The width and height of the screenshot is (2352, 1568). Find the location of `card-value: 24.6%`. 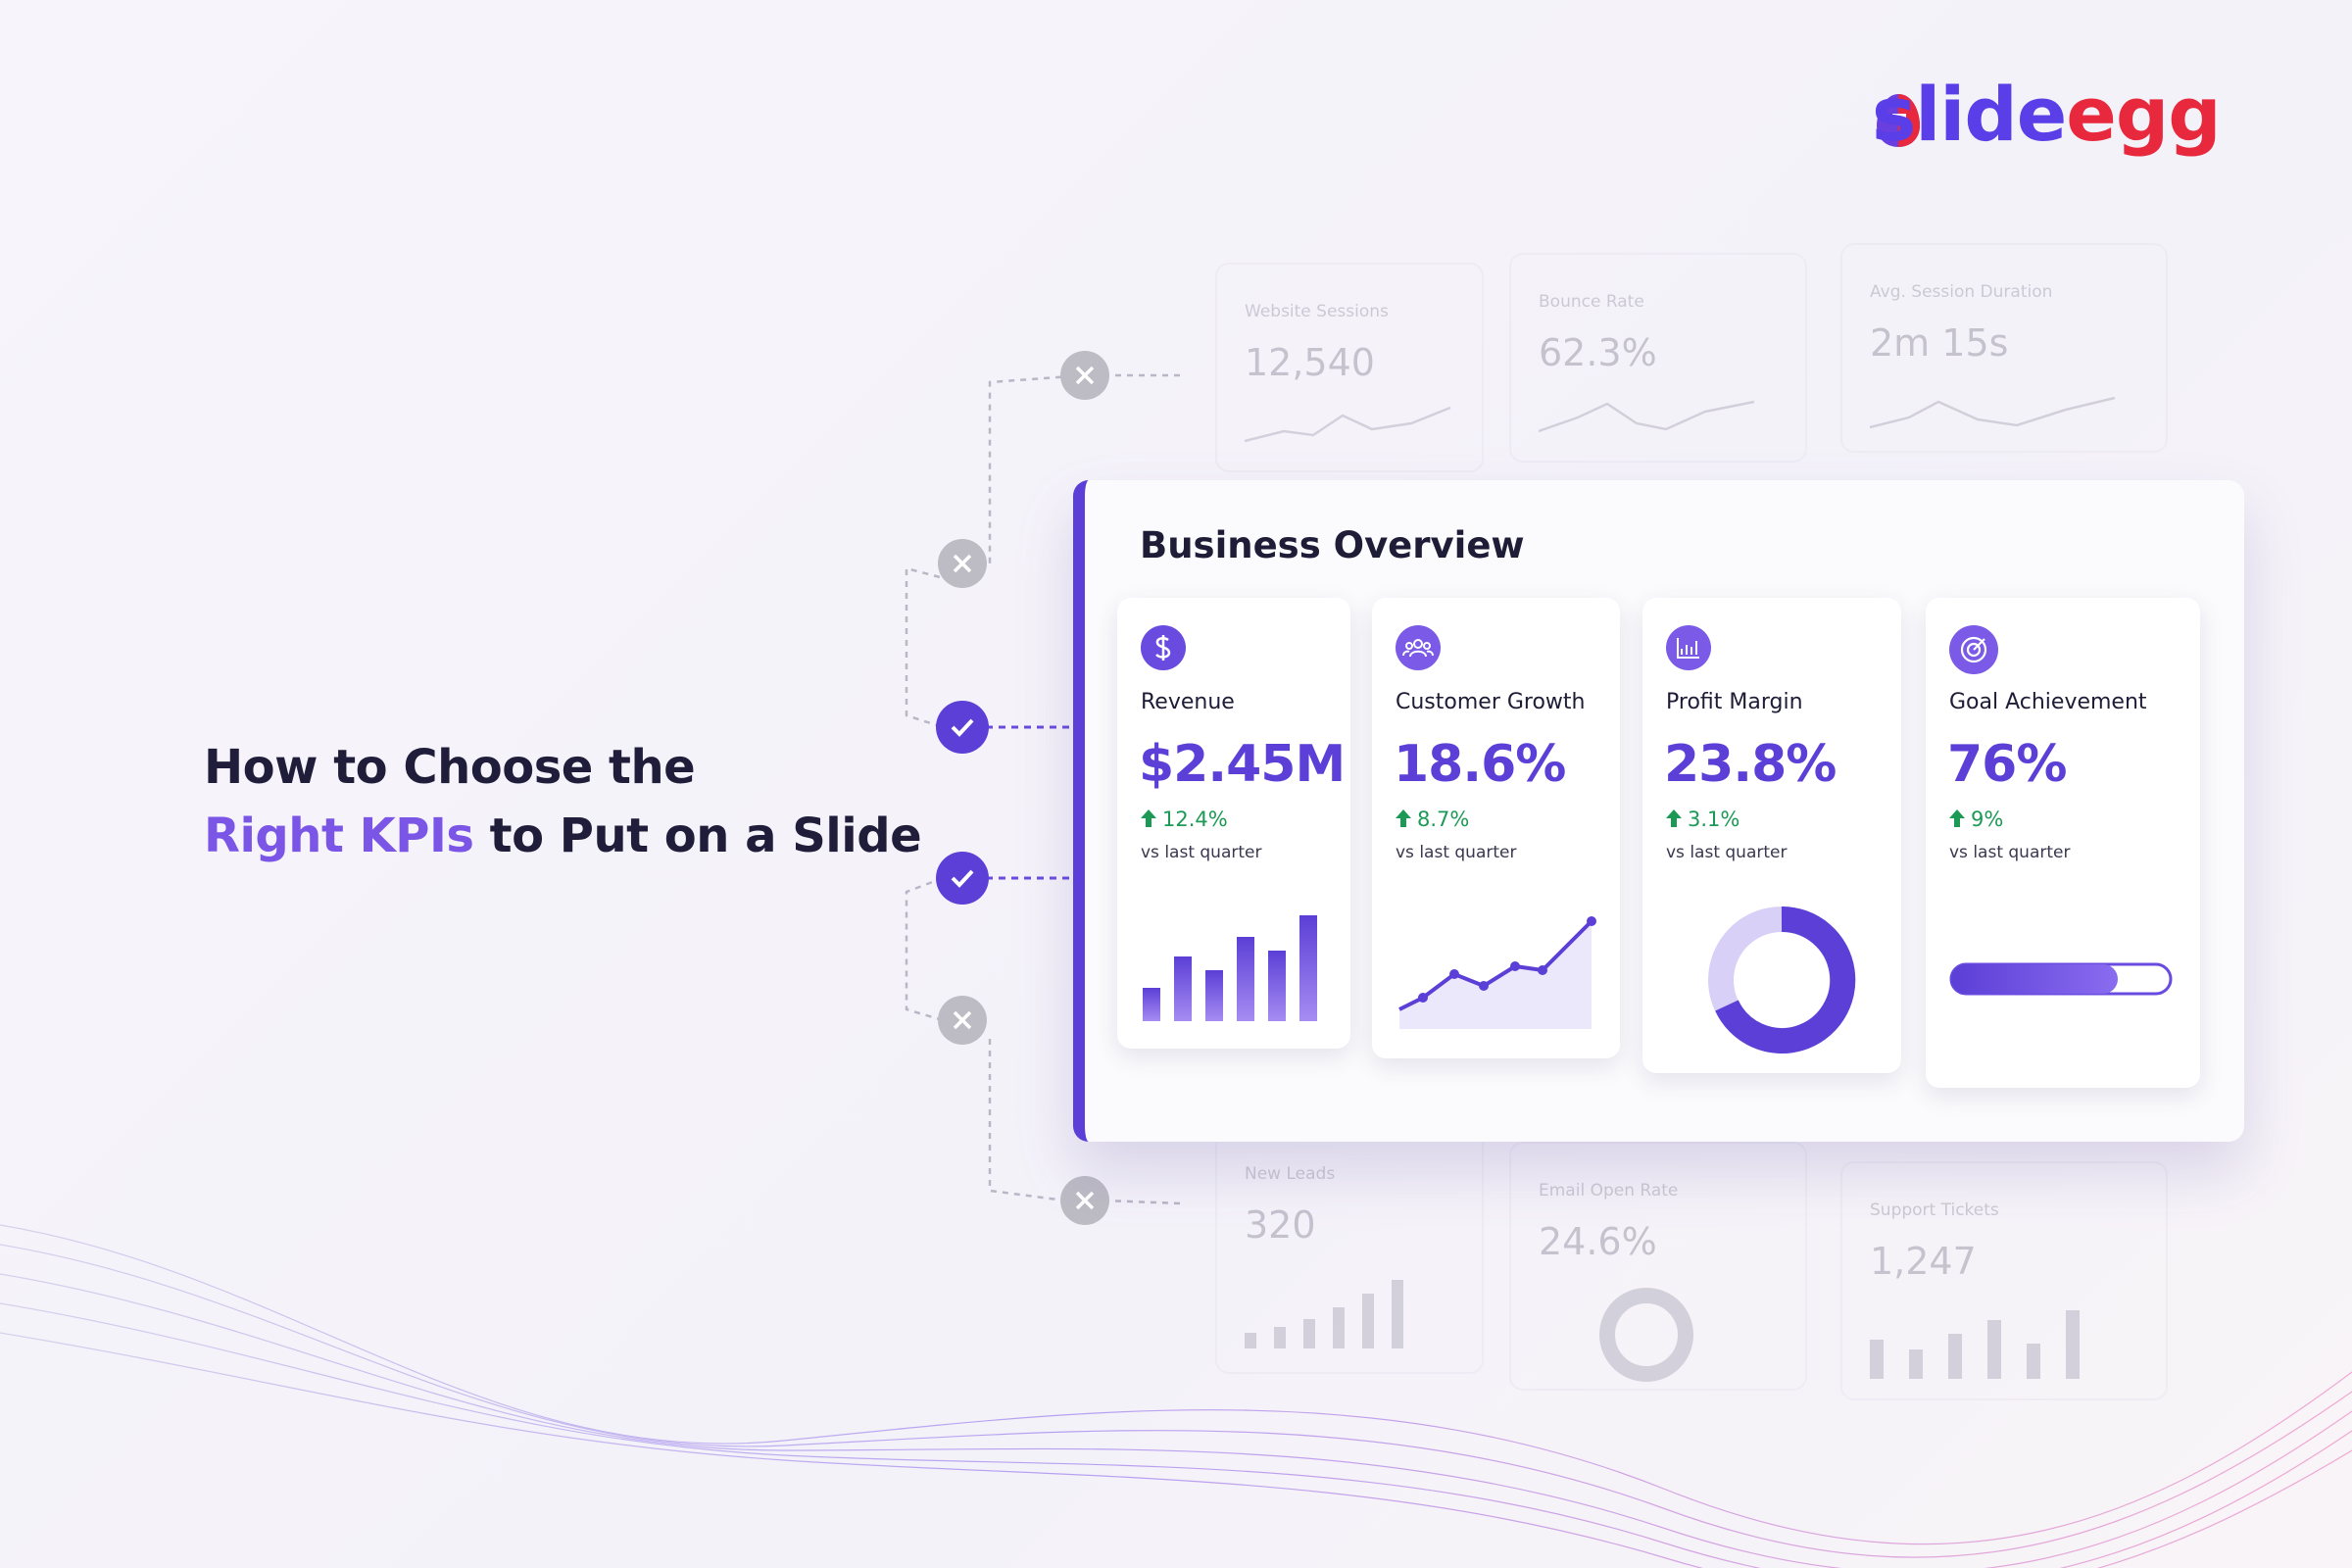

card-value: 24.6% is located at coordinates (1598, 1241).